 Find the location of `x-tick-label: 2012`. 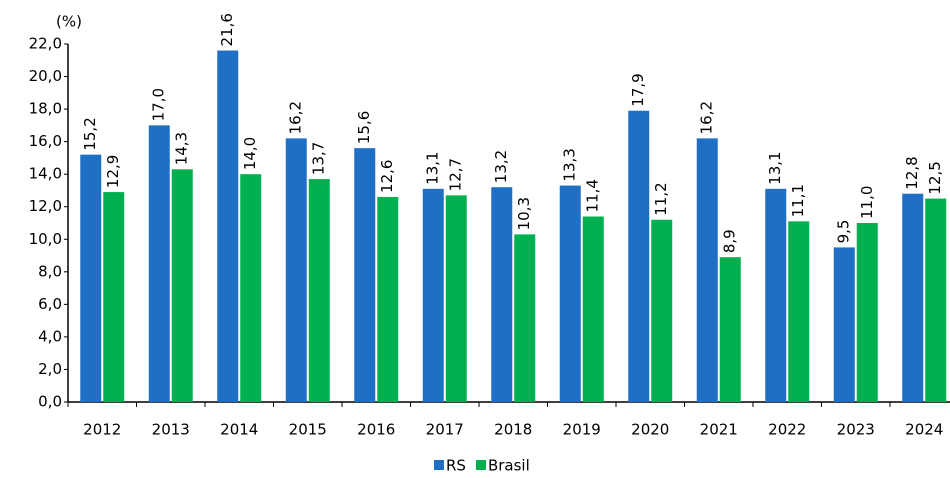

x-tick-label: 2012 is located at coordinates (102, 430).